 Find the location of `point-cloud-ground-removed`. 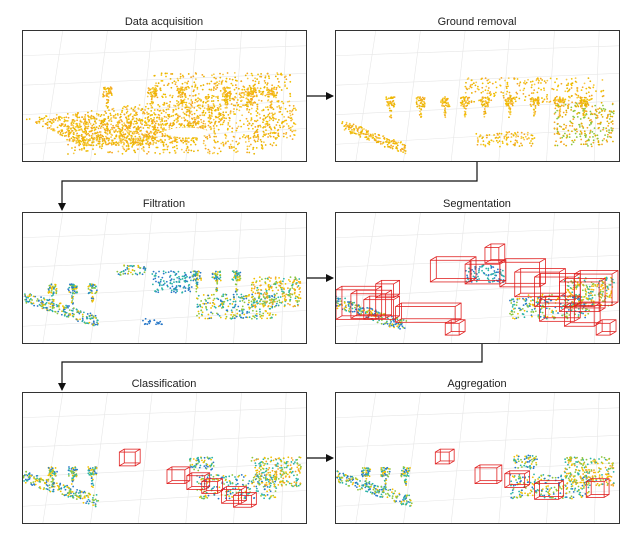

point-cloud-ground-removed is located at coordinates (477, 96).